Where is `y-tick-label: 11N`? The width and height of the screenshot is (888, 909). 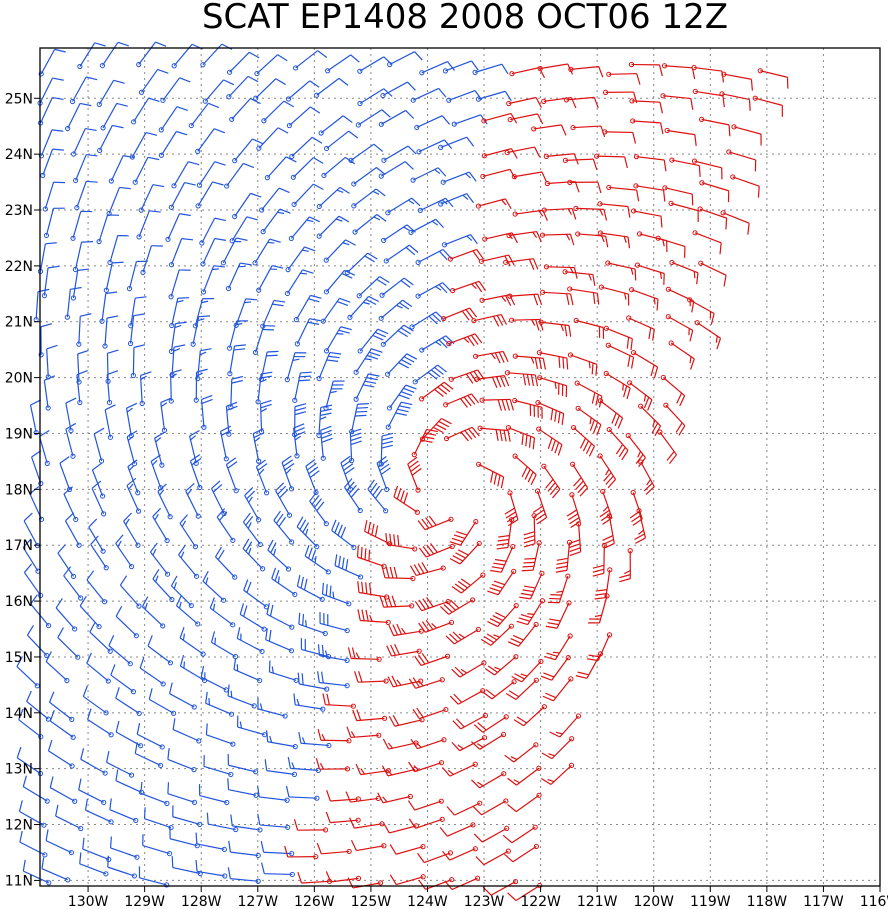 y-tick-label: 11N is located at coordinates (19, 881).